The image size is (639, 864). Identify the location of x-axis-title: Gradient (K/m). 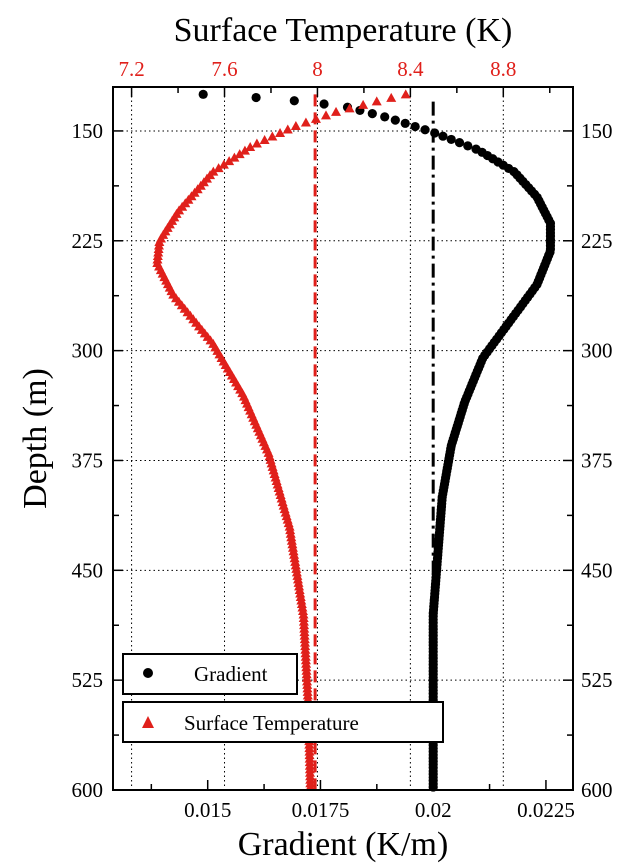
(343, 844).